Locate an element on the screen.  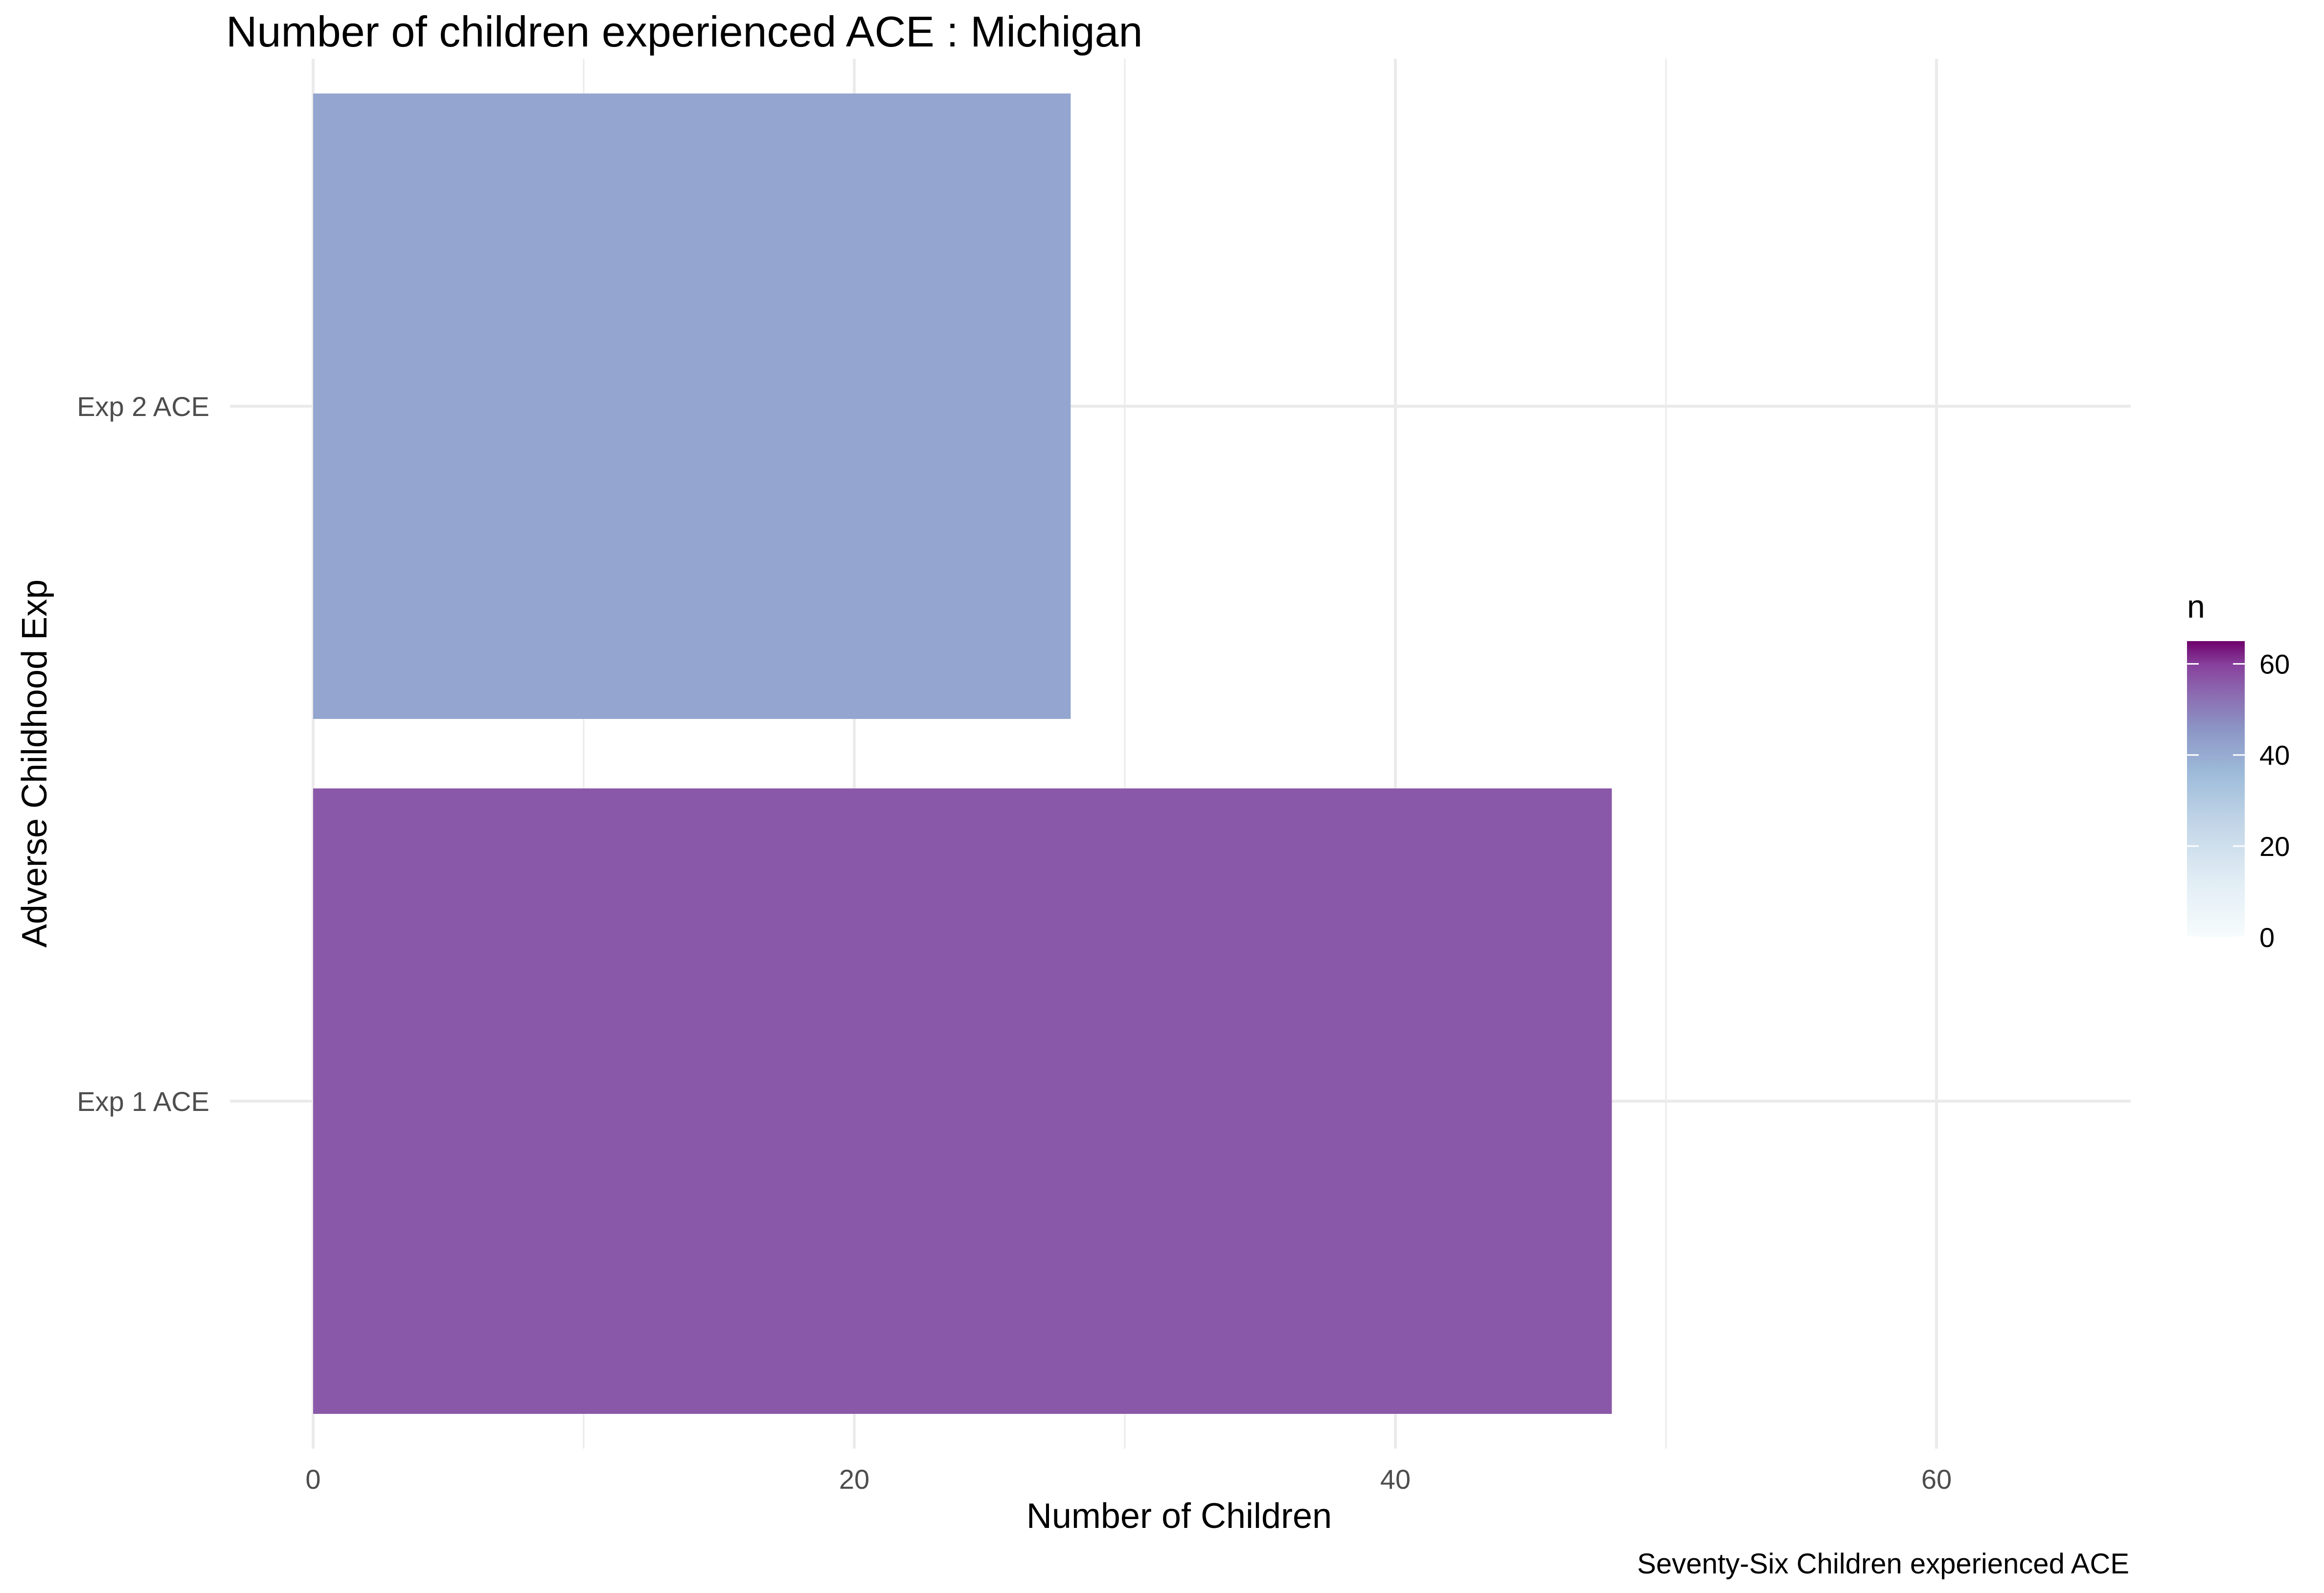
colorbar-ticks: 0 20 40 60 is located at coordinates (2238, 801).